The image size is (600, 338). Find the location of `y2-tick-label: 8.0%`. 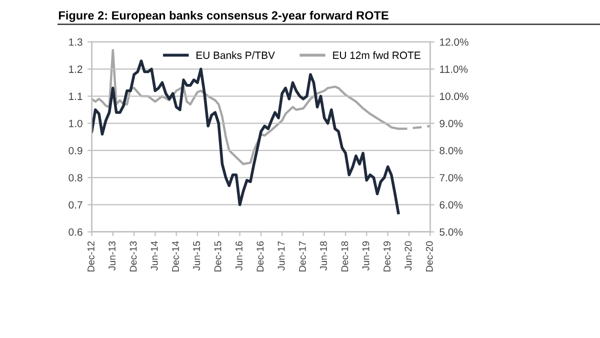

y2-tick-label: 8.0% is located at coordinates (451, 150).